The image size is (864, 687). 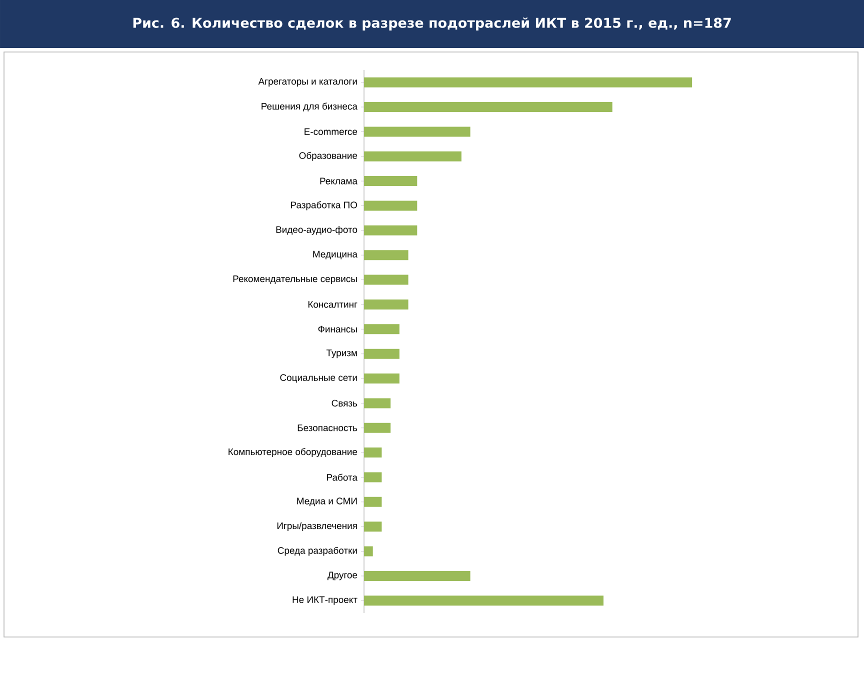 I want to click on y-tick-label: Реклама, so click(x=339, y=181).